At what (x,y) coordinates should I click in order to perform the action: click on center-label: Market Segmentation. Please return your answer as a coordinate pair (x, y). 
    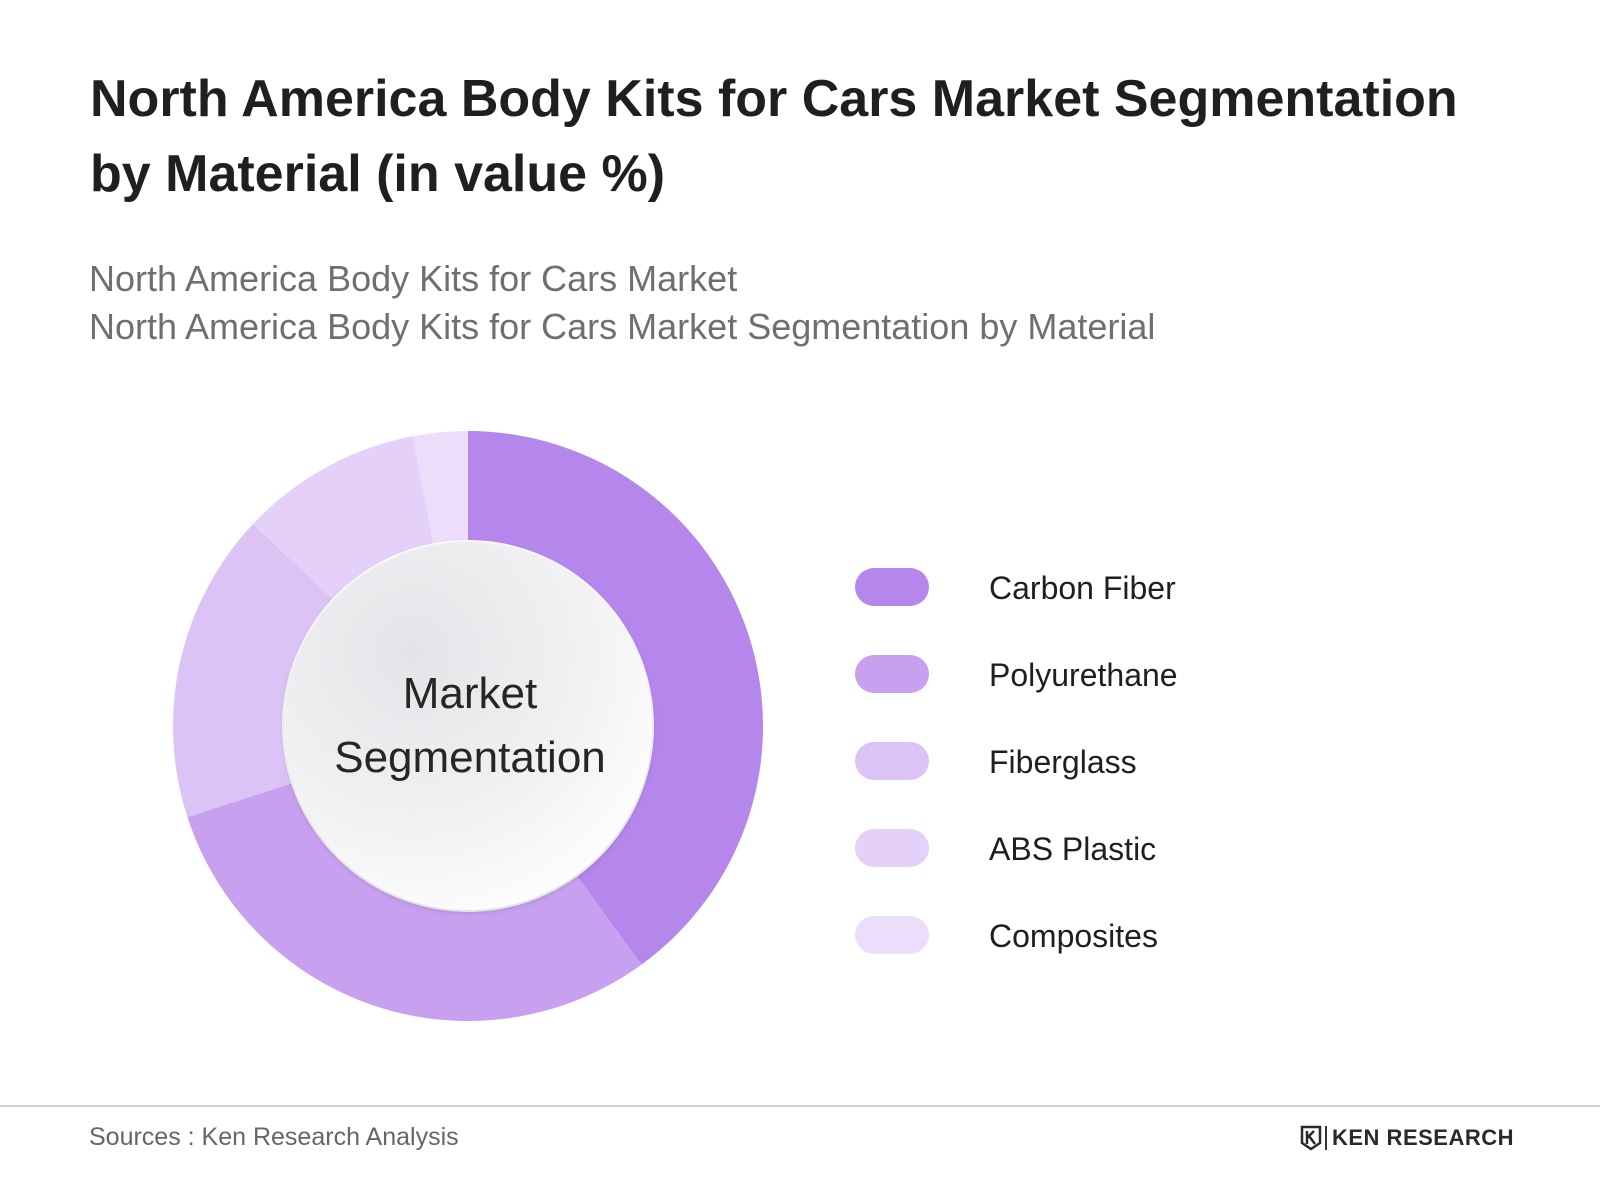
    Looking at the image, I should click on (470, 726).